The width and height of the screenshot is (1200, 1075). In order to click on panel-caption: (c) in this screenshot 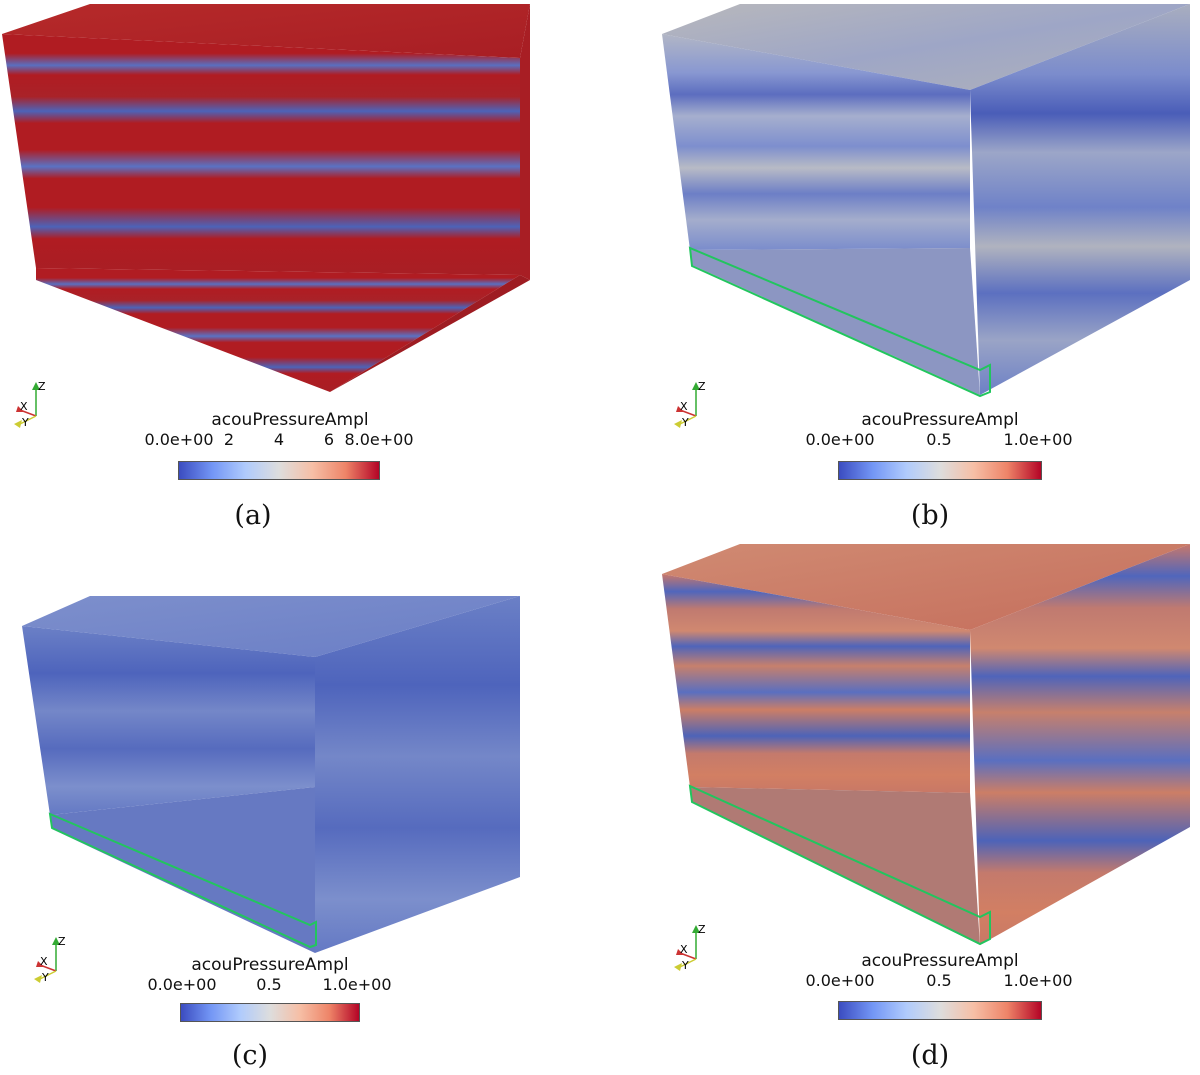, I will do `click(250, 1055)`.